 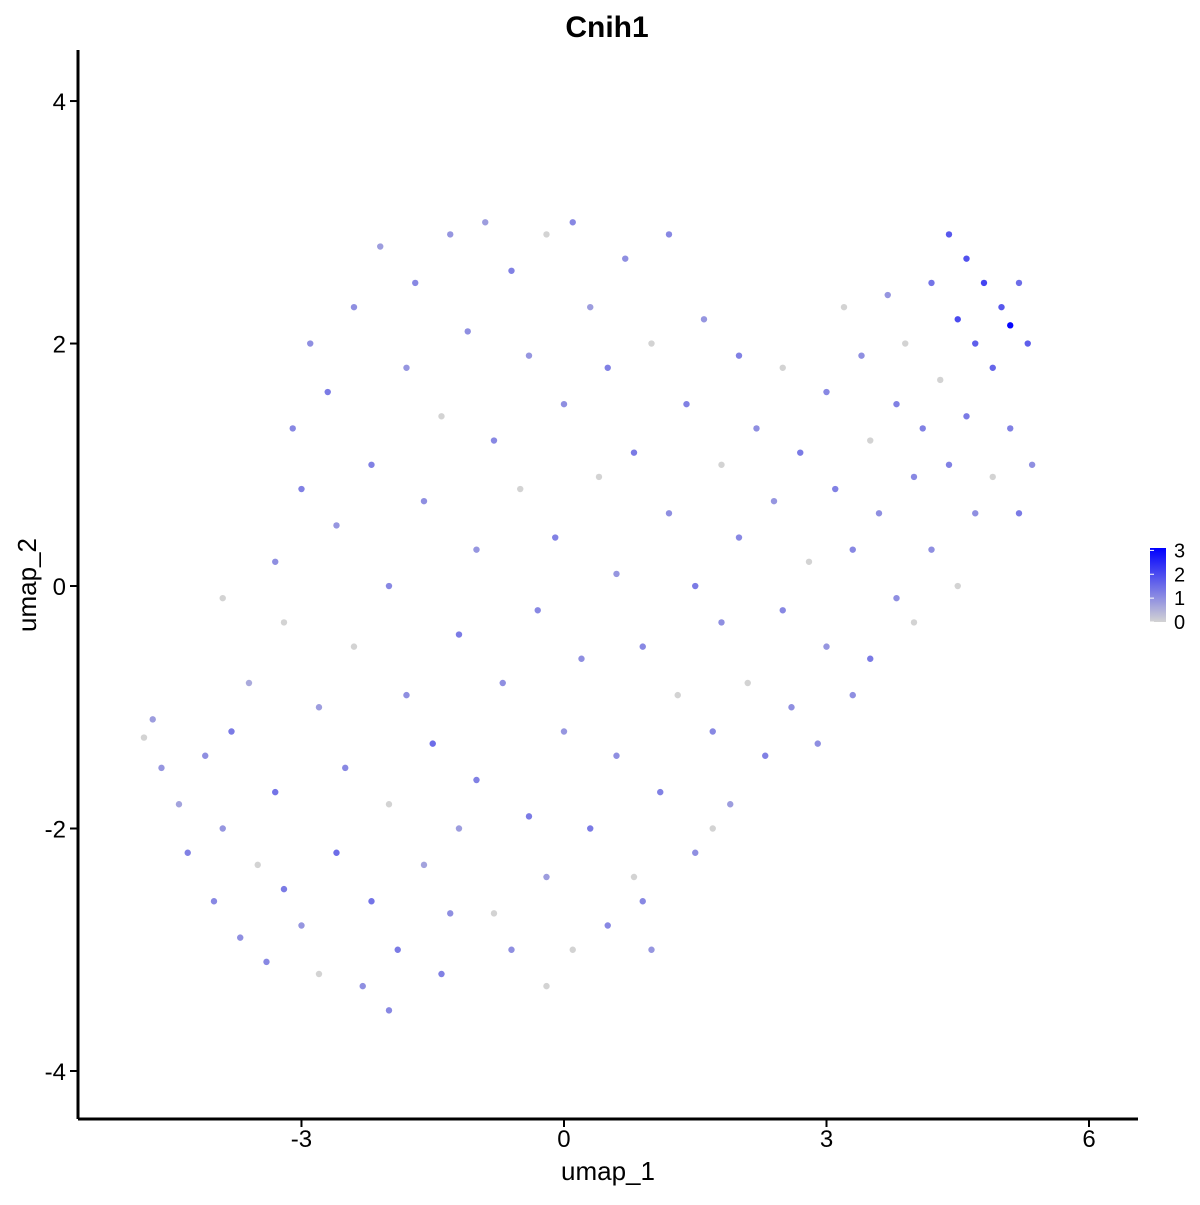 I want to click on colorbar-label: 0, so click(x=1179, y=623).